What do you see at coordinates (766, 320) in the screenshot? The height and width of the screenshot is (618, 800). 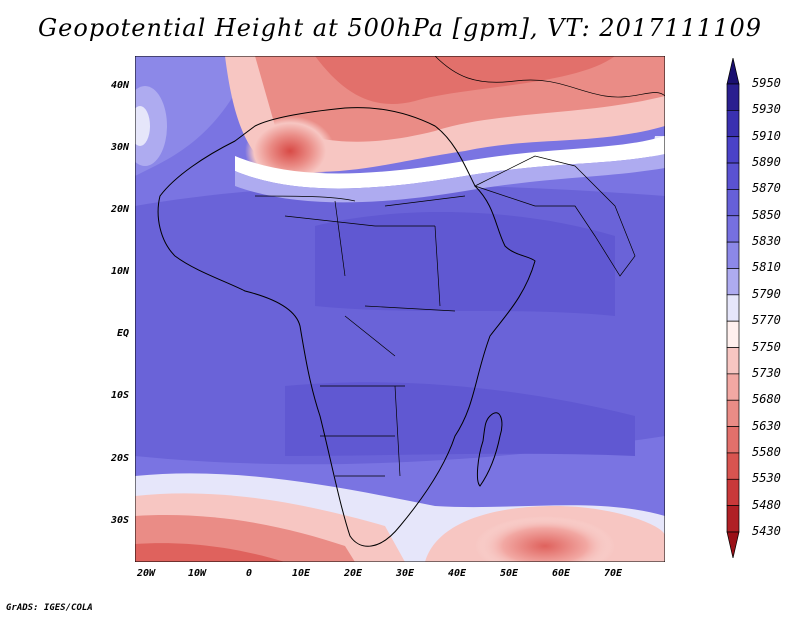 I see `colorbar-level-label: 5770` at bounding box center [766, 320].